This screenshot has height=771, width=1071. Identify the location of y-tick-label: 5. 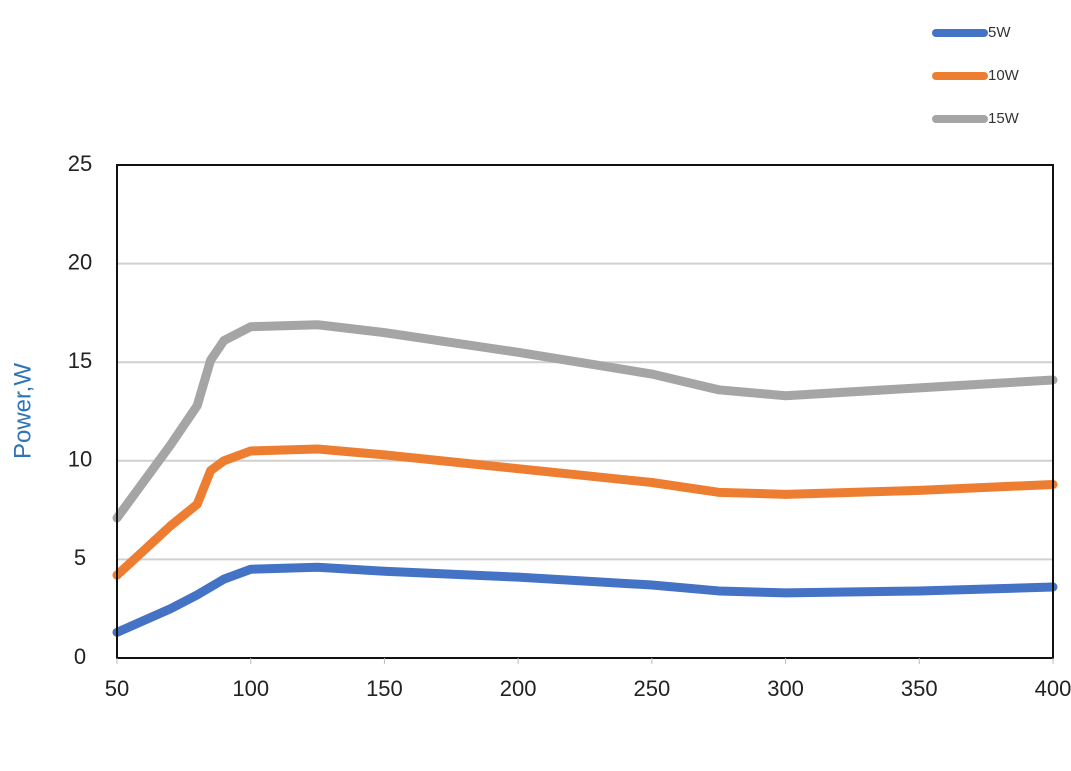
(80, 557).